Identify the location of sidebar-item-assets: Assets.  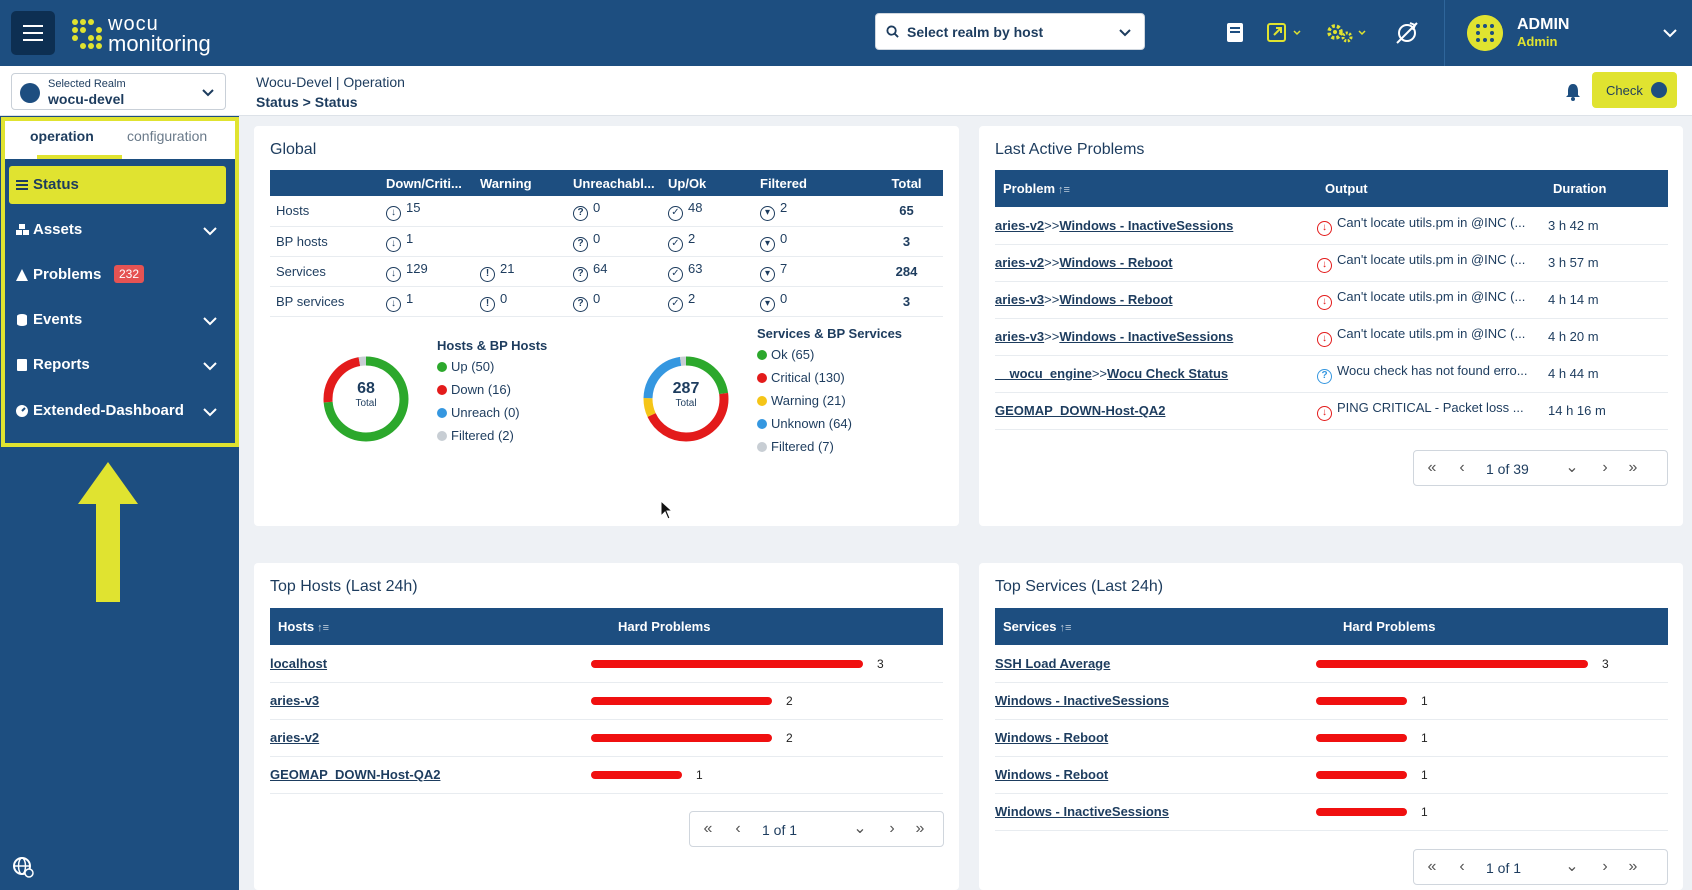
(117, 230).